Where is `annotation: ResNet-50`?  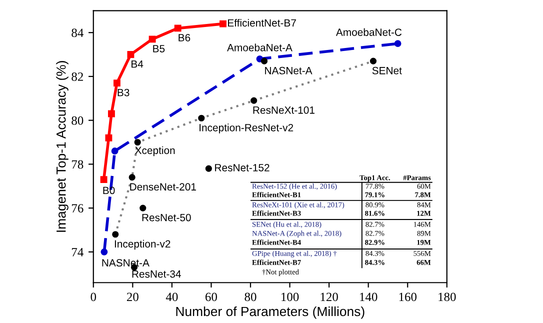 annotation: ResNet-50 is located at coordinates (166, 218).